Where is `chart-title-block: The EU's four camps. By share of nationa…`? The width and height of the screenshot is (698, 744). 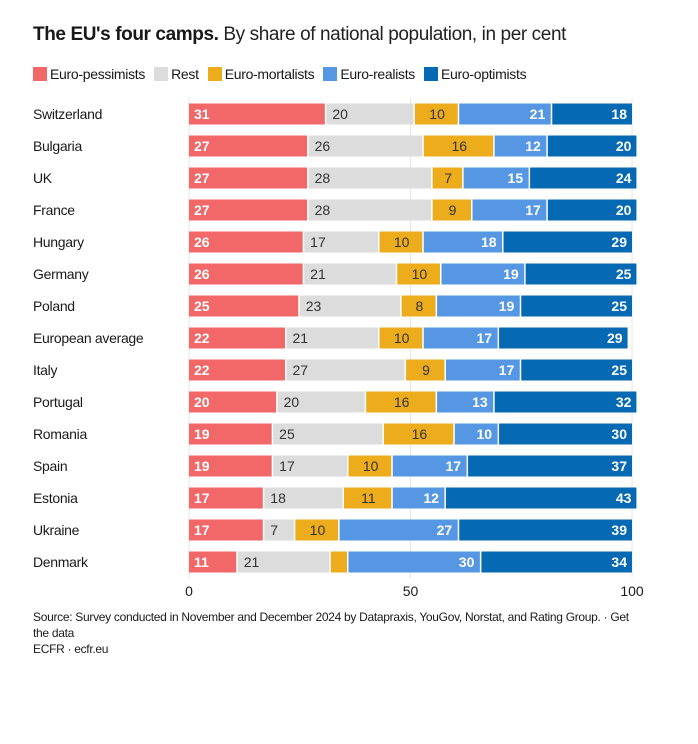
chart-title-block: The EU's four camps. By share of nationa… is located at coordinates (299, 35).